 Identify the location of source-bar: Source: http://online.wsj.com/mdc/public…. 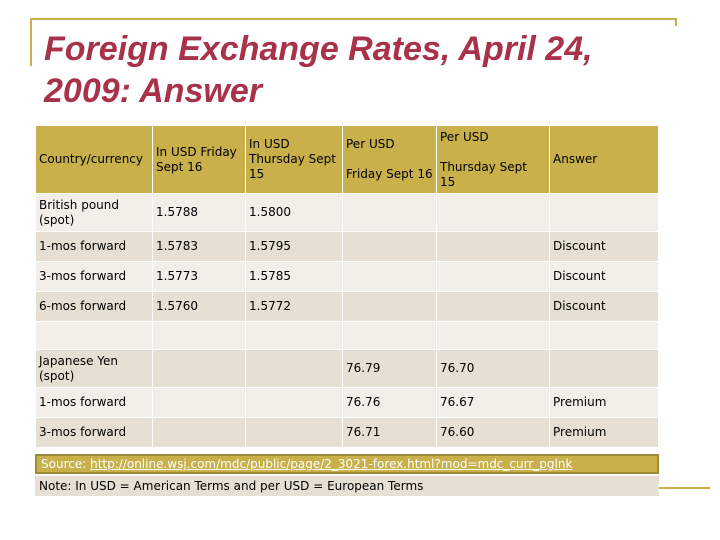
(347, 464).